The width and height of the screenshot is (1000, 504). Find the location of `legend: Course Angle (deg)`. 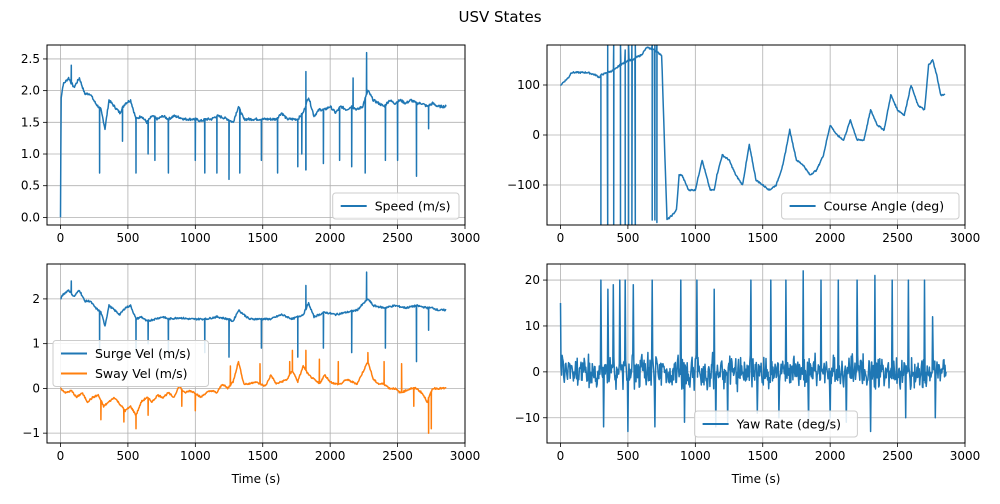

legend: Course Angle (deg) is located at coordinates (870, 206).